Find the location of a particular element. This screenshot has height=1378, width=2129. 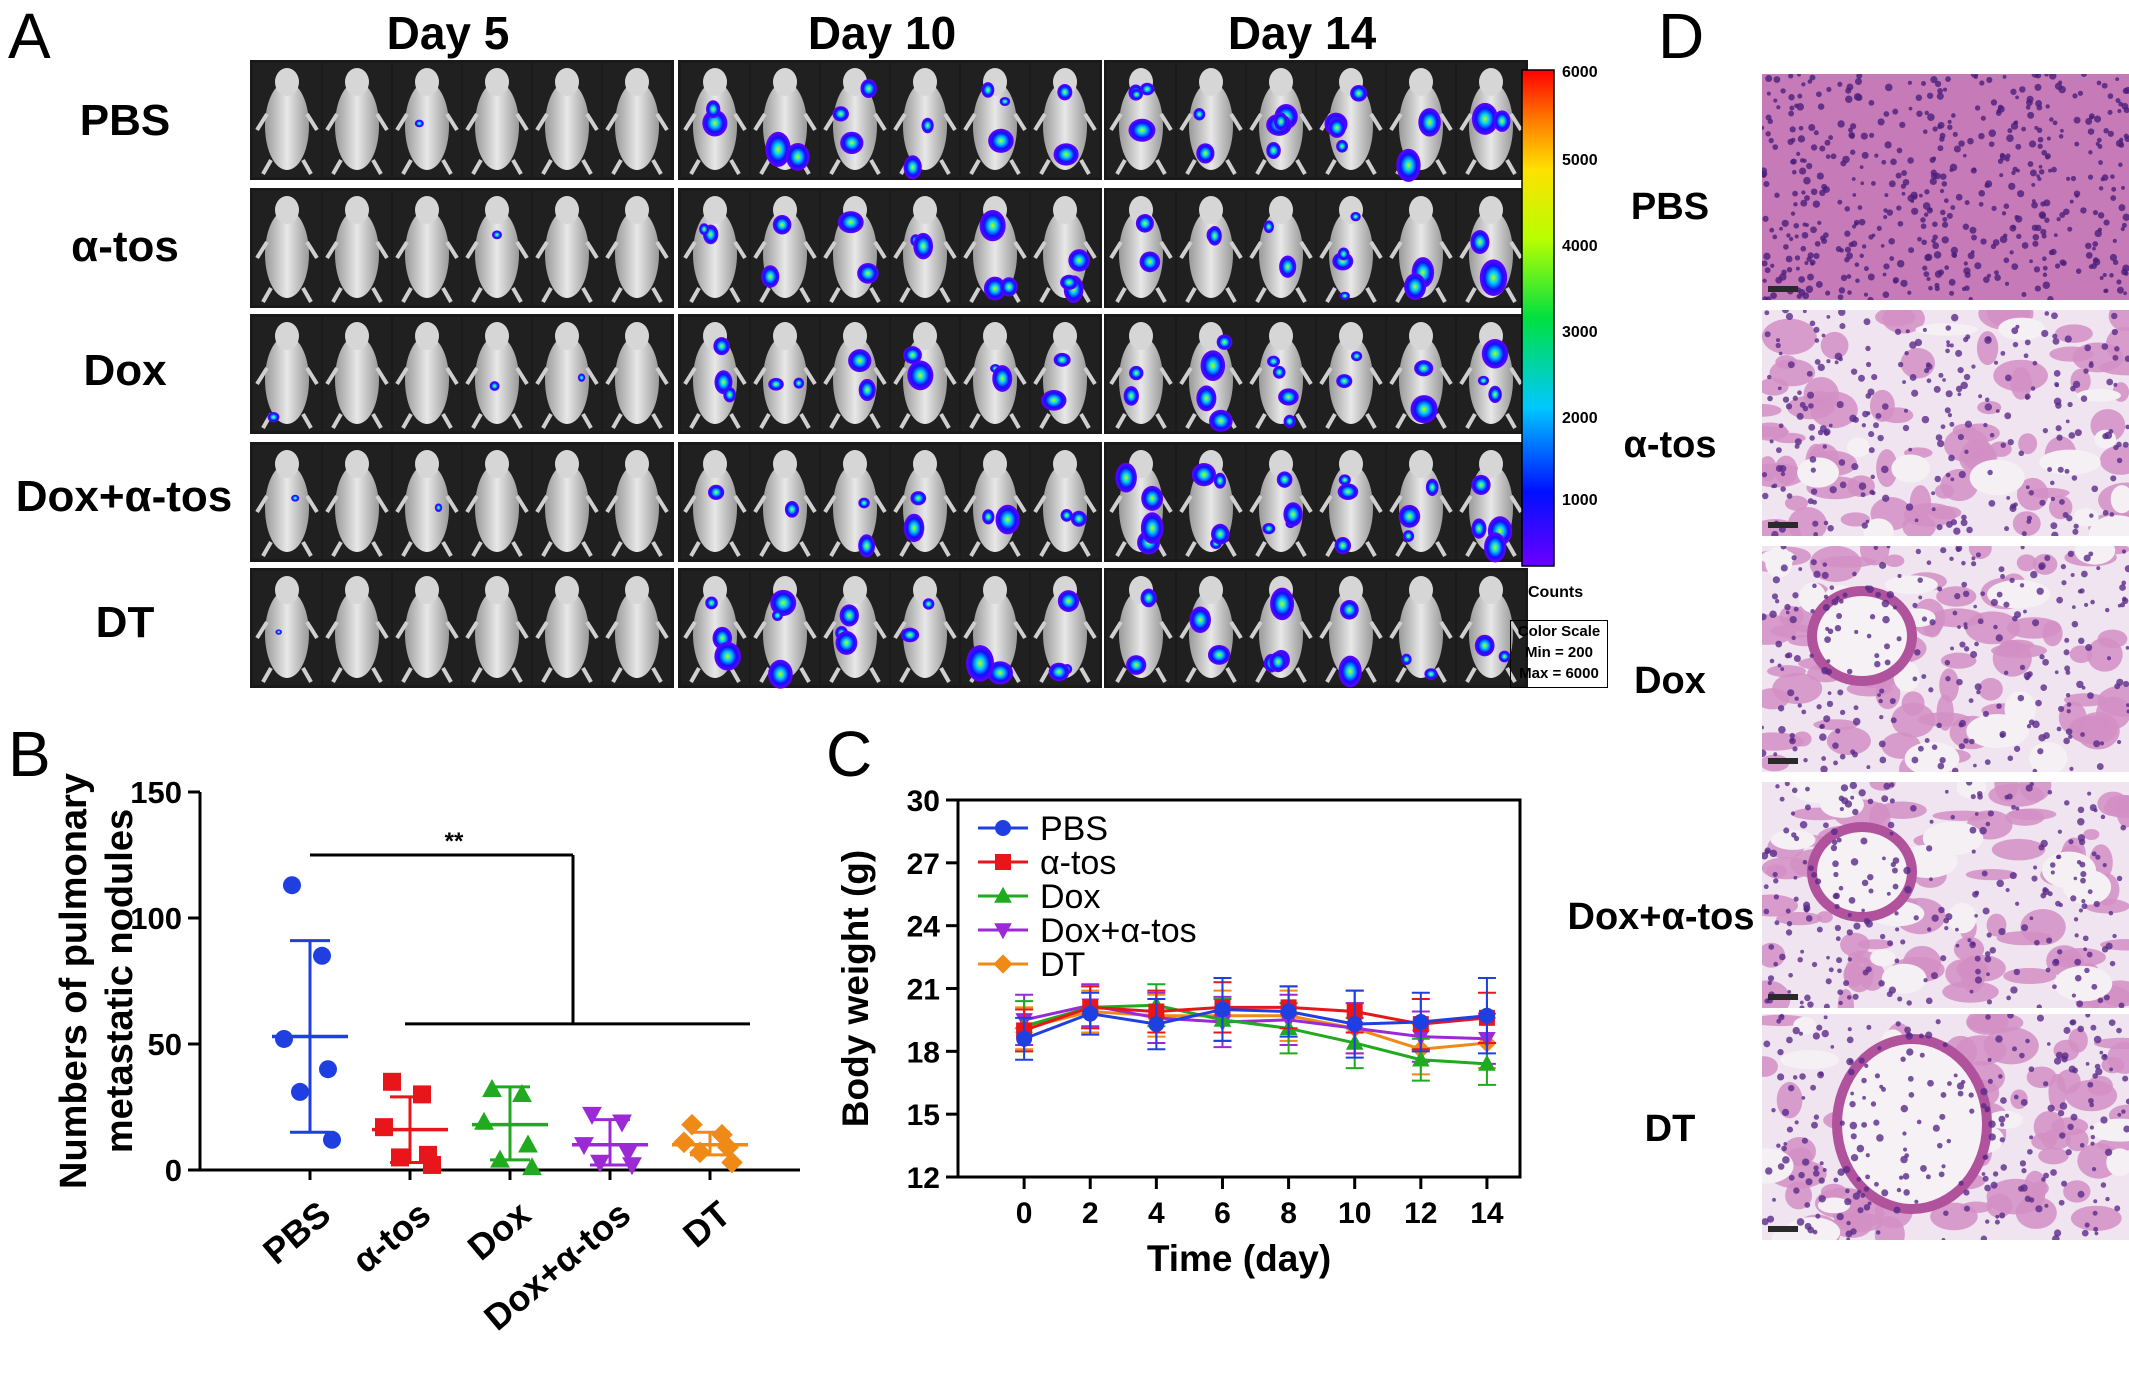

day-label-5: Day 5 is located at coordinates (448, 33).